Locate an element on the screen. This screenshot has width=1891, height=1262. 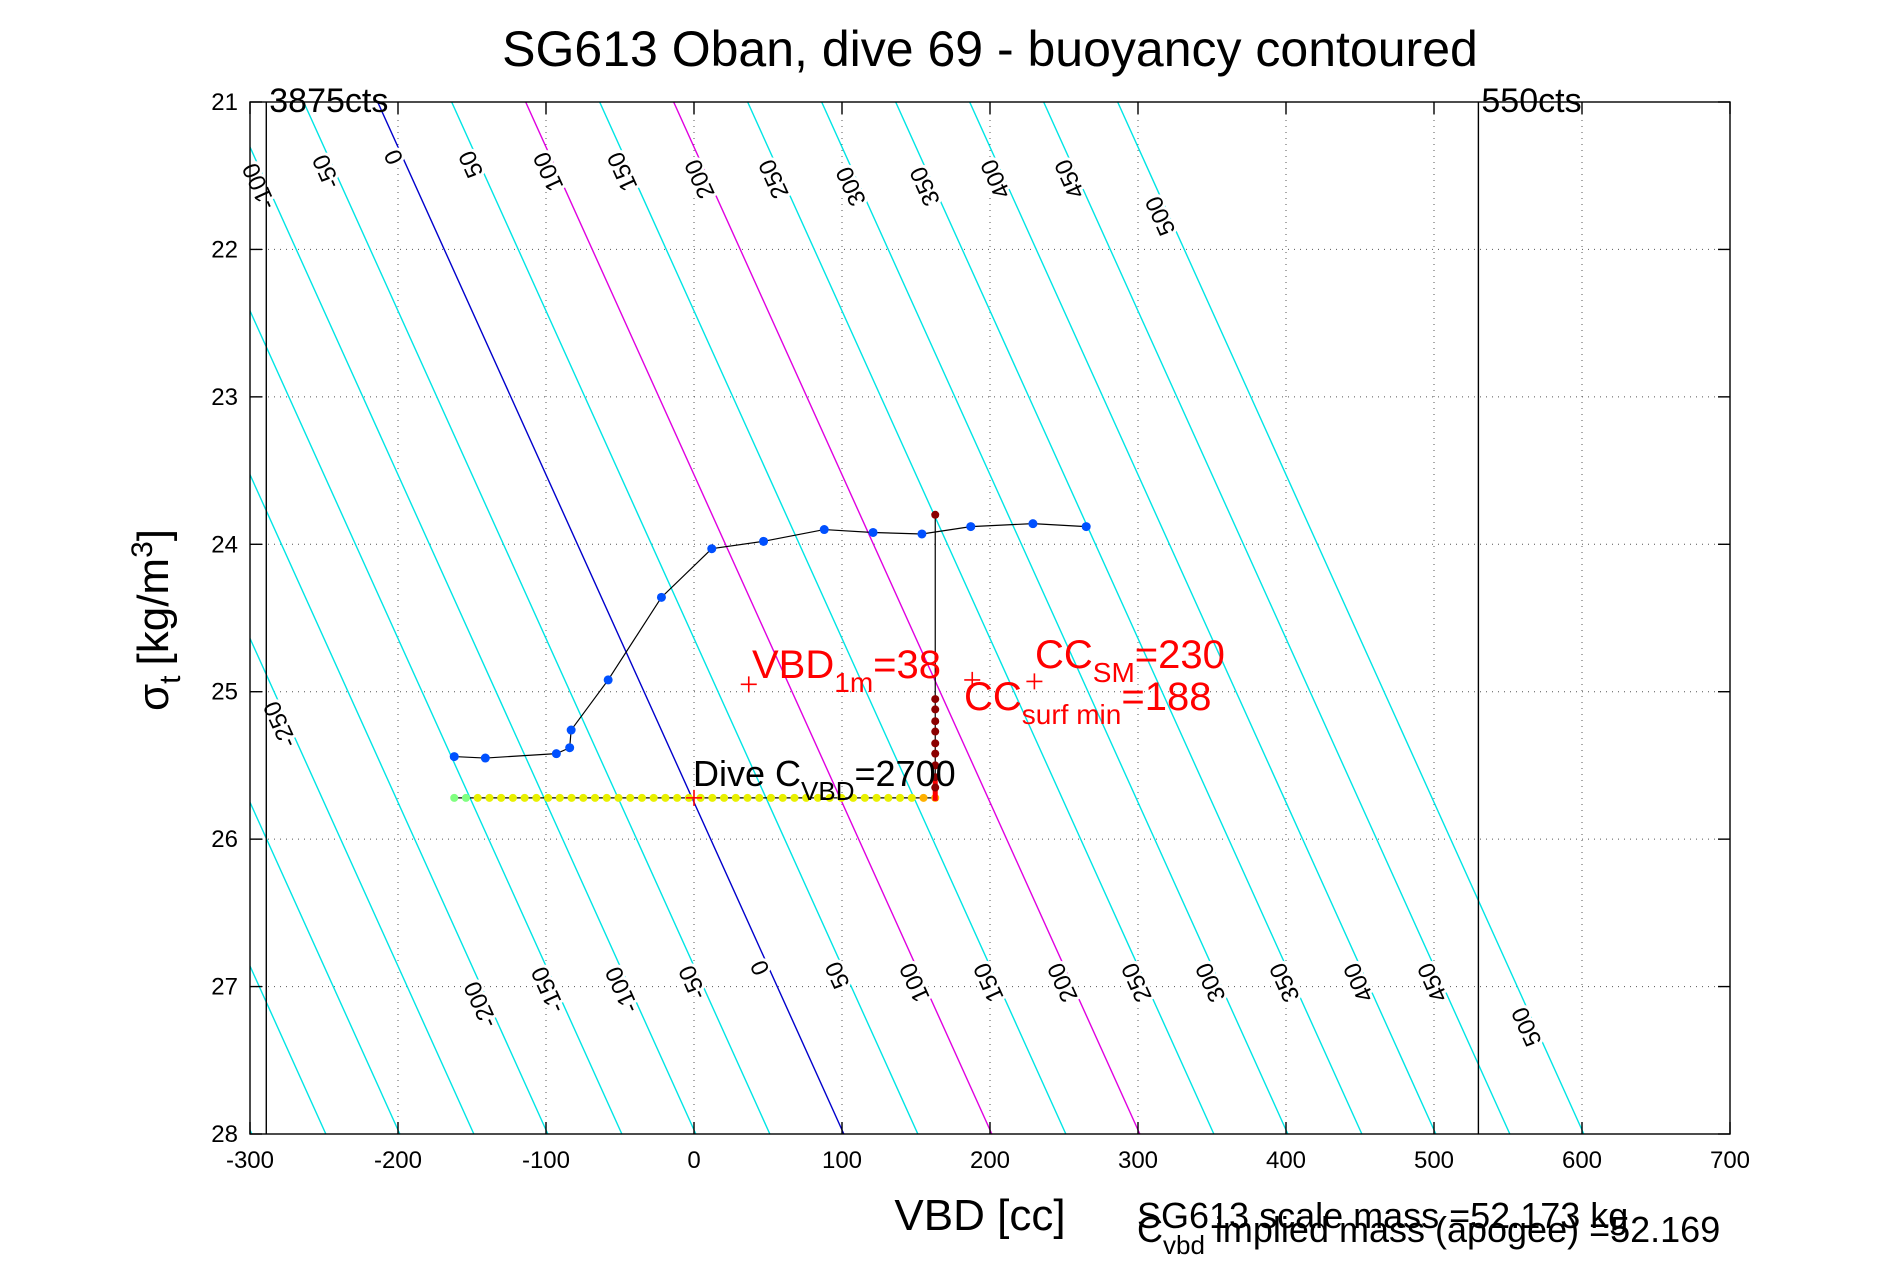
y-tick-label: 25 is located at coordinates (224, 692).